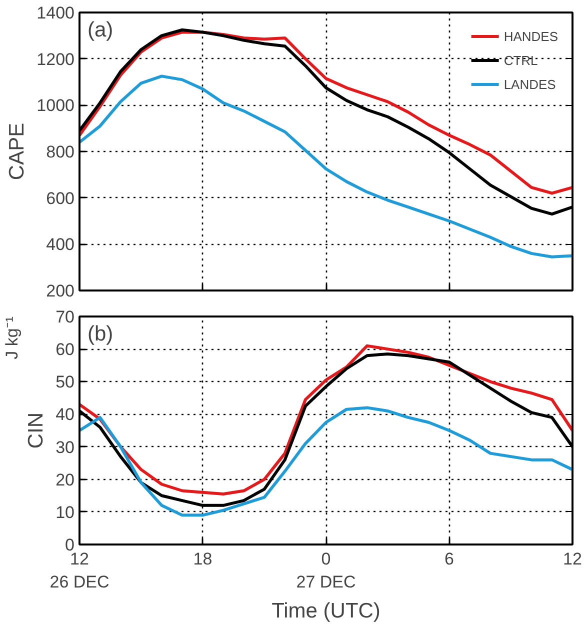 Image resolution: width=584 pixels, height=625 pixels. Describe the element at coordinates (572, 559) in the screenshot. I see `x-tick-label: 12` at that location.